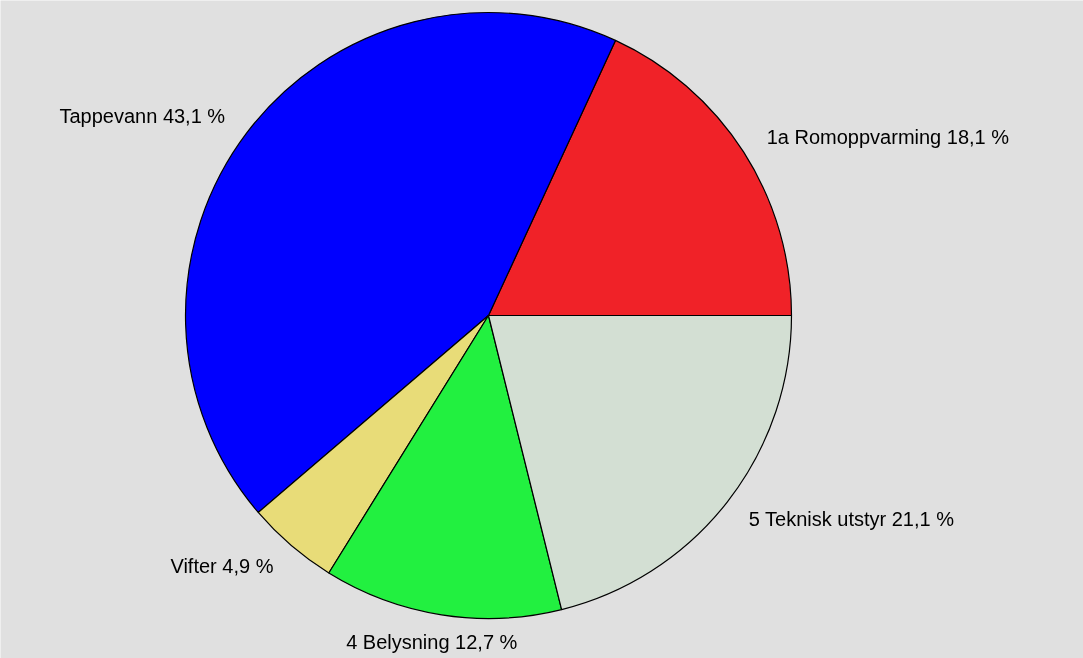 Image resolution: width=1083 pixels, height=658 pixels. Describe the element at coordinates (222, 566) in the screenshot. I see `slice-label: Vifter 4,9 %` at that location.